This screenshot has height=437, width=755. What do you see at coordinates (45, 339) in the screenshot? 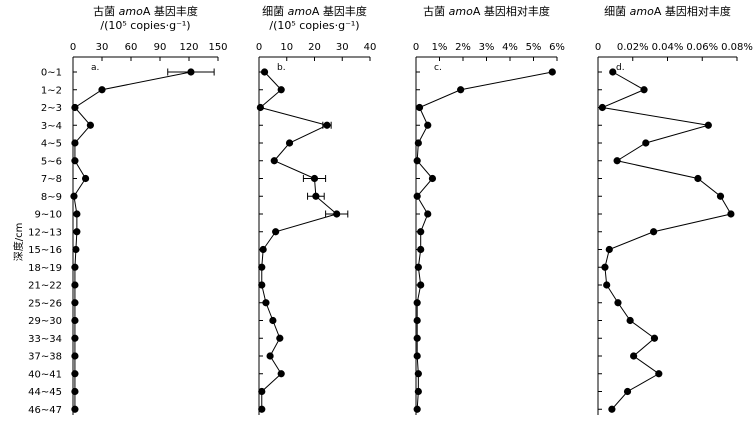
I see `depth-label: 33~34` at bounding box center [45, 339].